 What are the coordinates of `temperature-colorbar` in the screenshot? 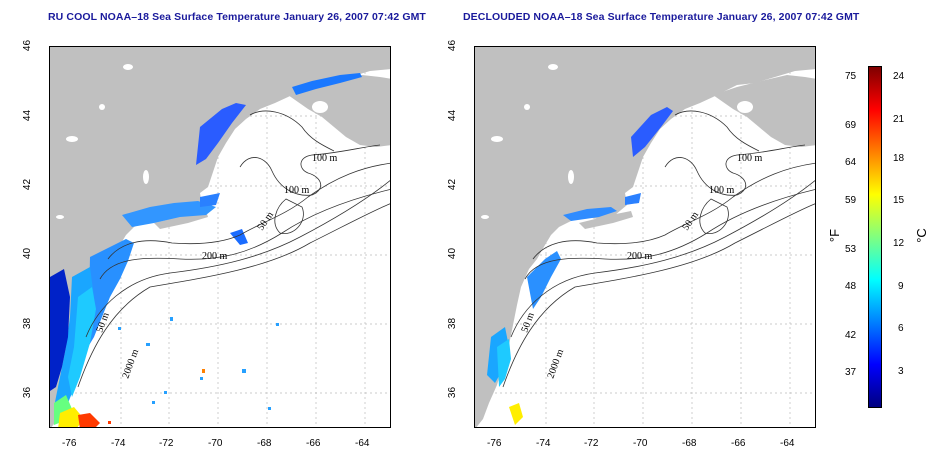 It's located at (875, 237).